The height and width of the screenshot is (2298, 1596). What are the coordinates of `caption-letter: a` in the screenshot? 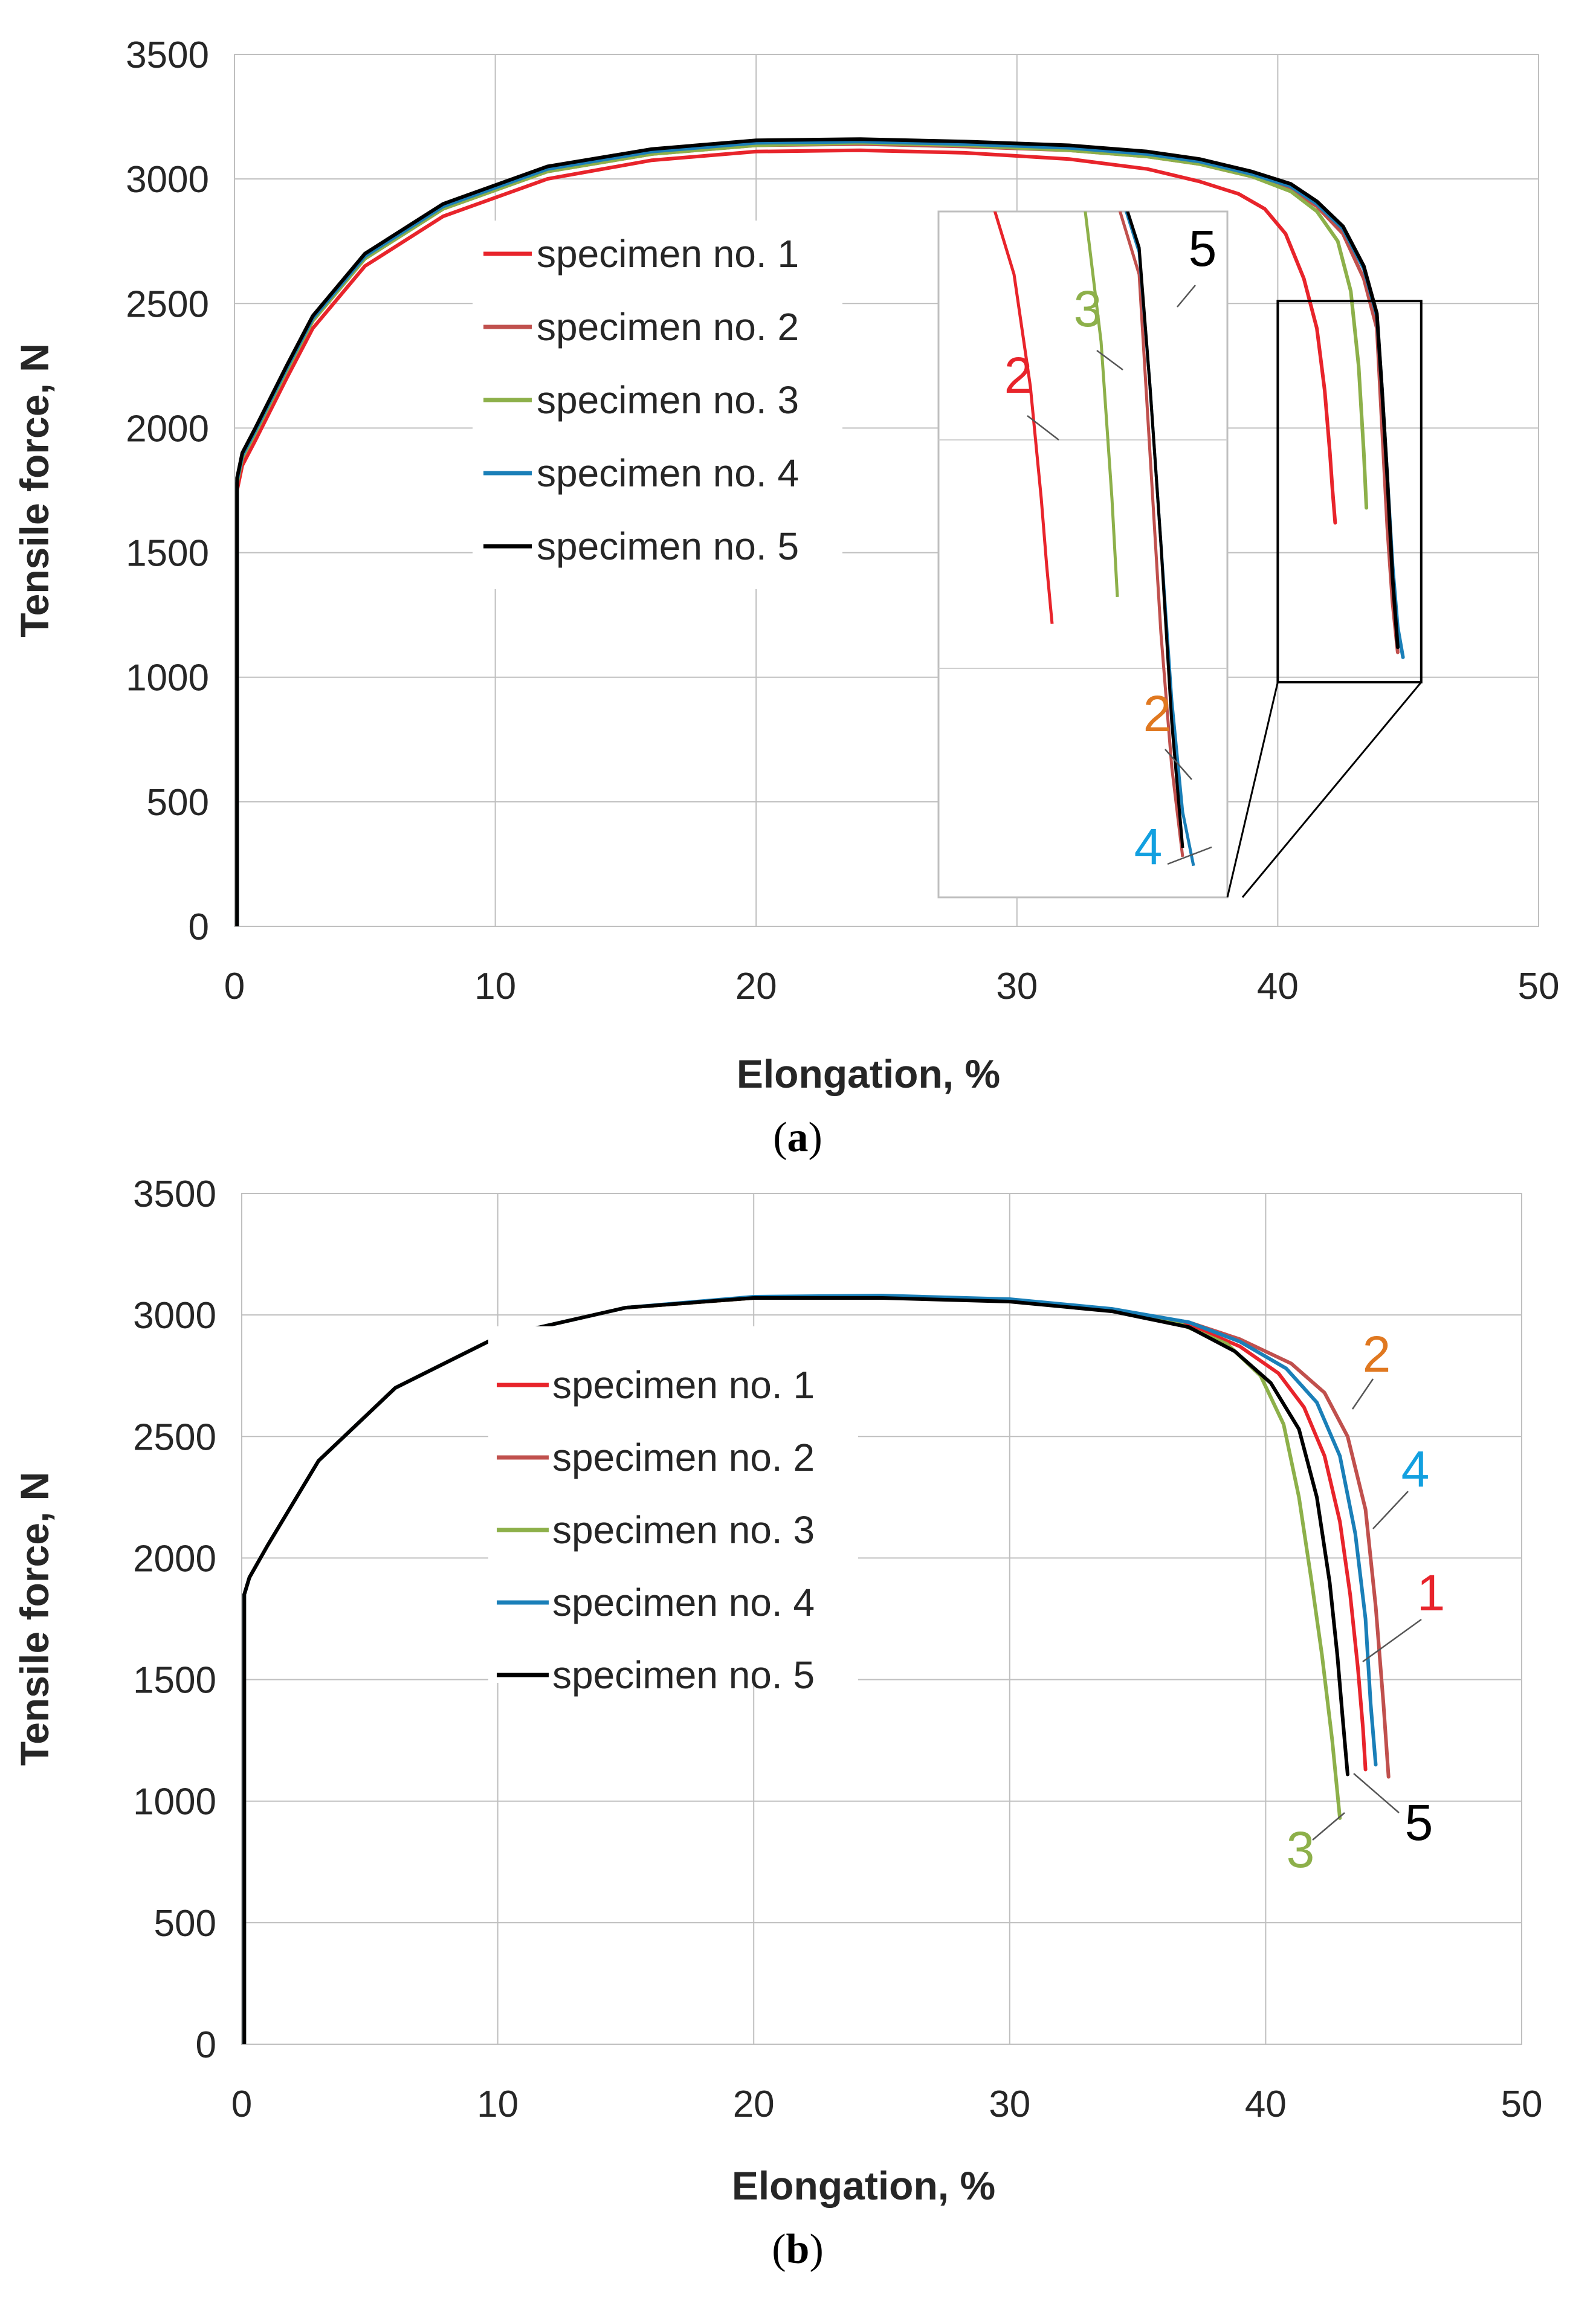 It's located at (798, 1137).